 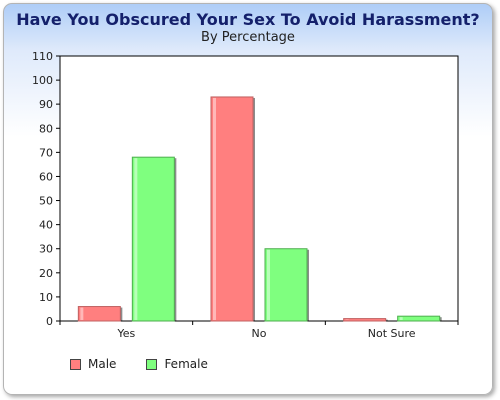 I want to click on y-tick-label: 80, so click(x=46, y=128).